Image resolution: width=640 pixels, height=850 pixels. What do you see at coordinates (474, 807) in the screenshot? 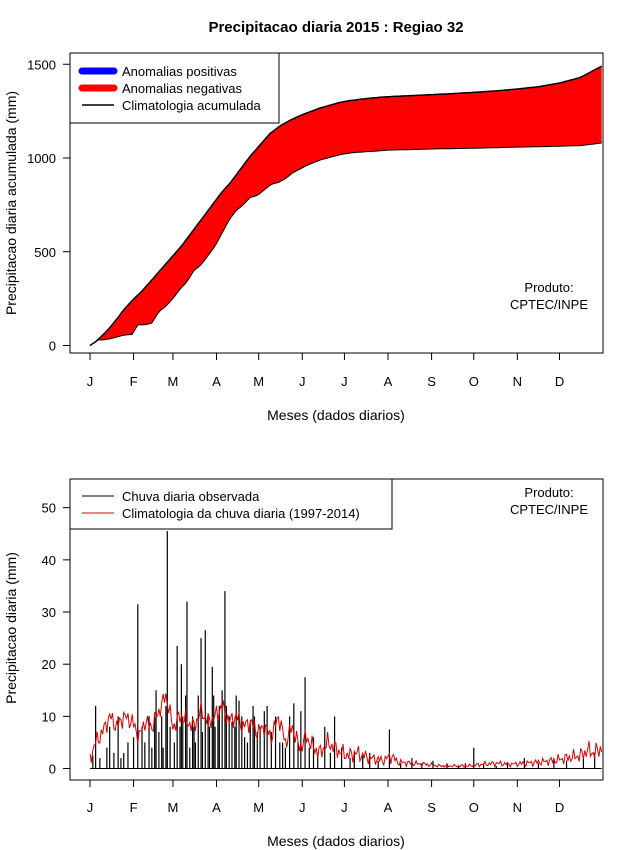
I see `bottom-x-tick-label: O` at bounding box center [474, 807].